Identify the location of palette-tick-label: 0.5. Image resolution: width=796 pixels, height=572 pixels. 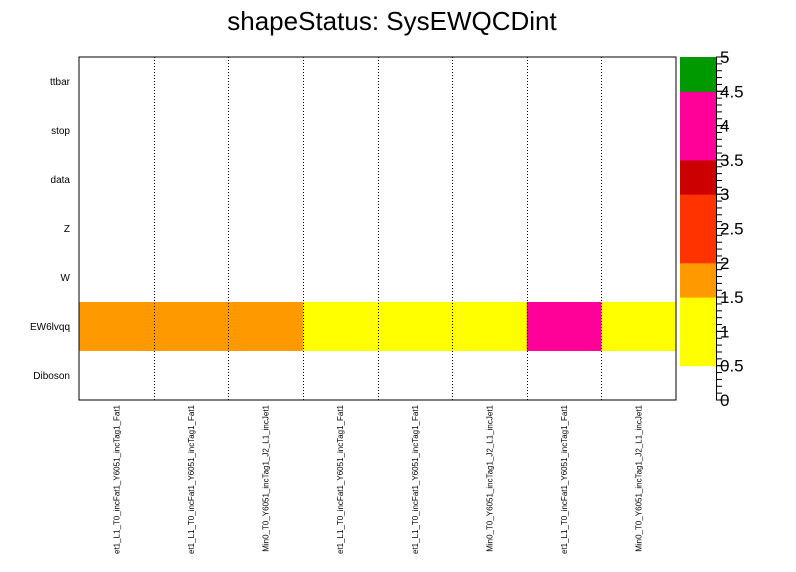
(732, 366).